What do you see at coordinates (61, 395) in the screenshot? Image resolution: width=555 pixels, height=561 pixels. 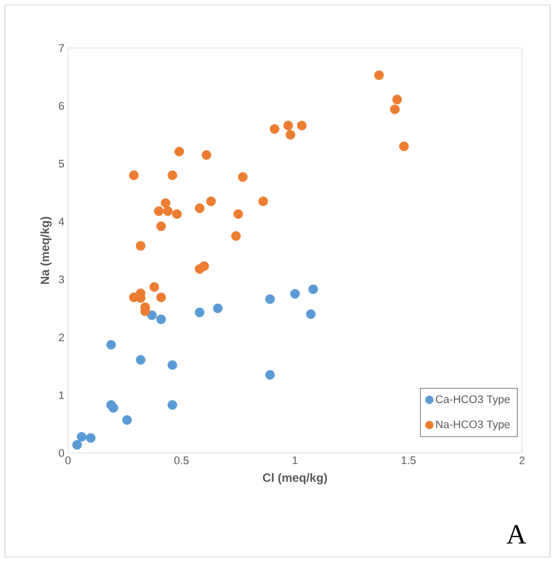 I see `y-tick-label: 1` at bounding box center [61, 395].